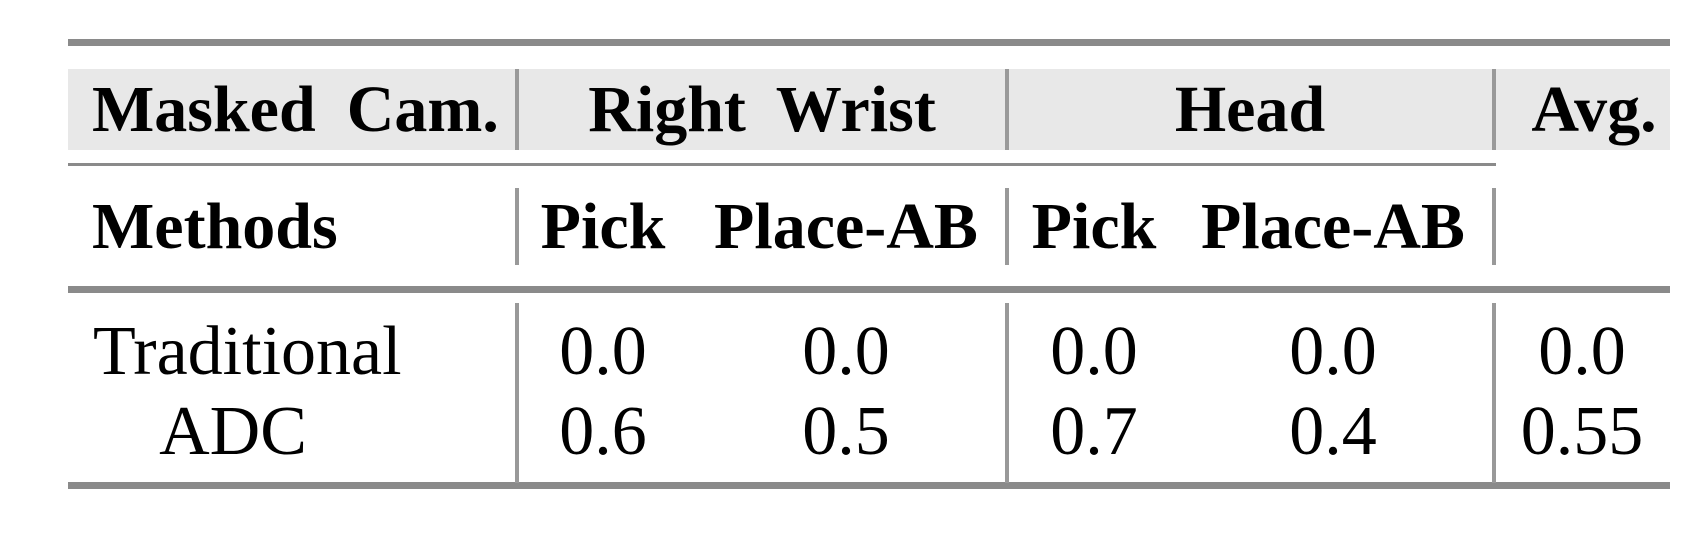  I want to click on value-rw-place-ab: 0.5, so click(846, 431).